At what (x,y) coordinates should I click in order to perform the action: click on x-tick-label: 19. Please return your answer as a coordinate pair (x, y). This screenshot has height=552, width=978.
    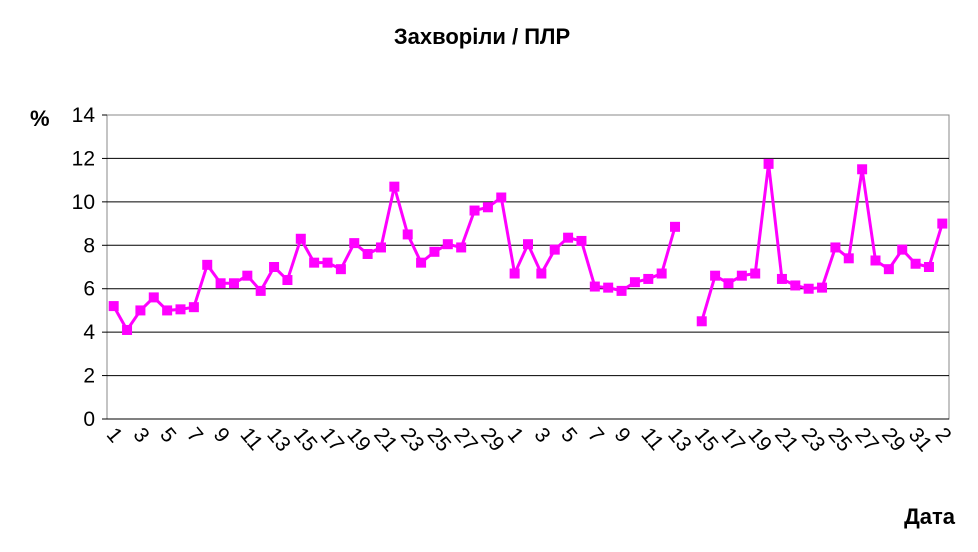
    Looking at the image, I should click on (358, 439).